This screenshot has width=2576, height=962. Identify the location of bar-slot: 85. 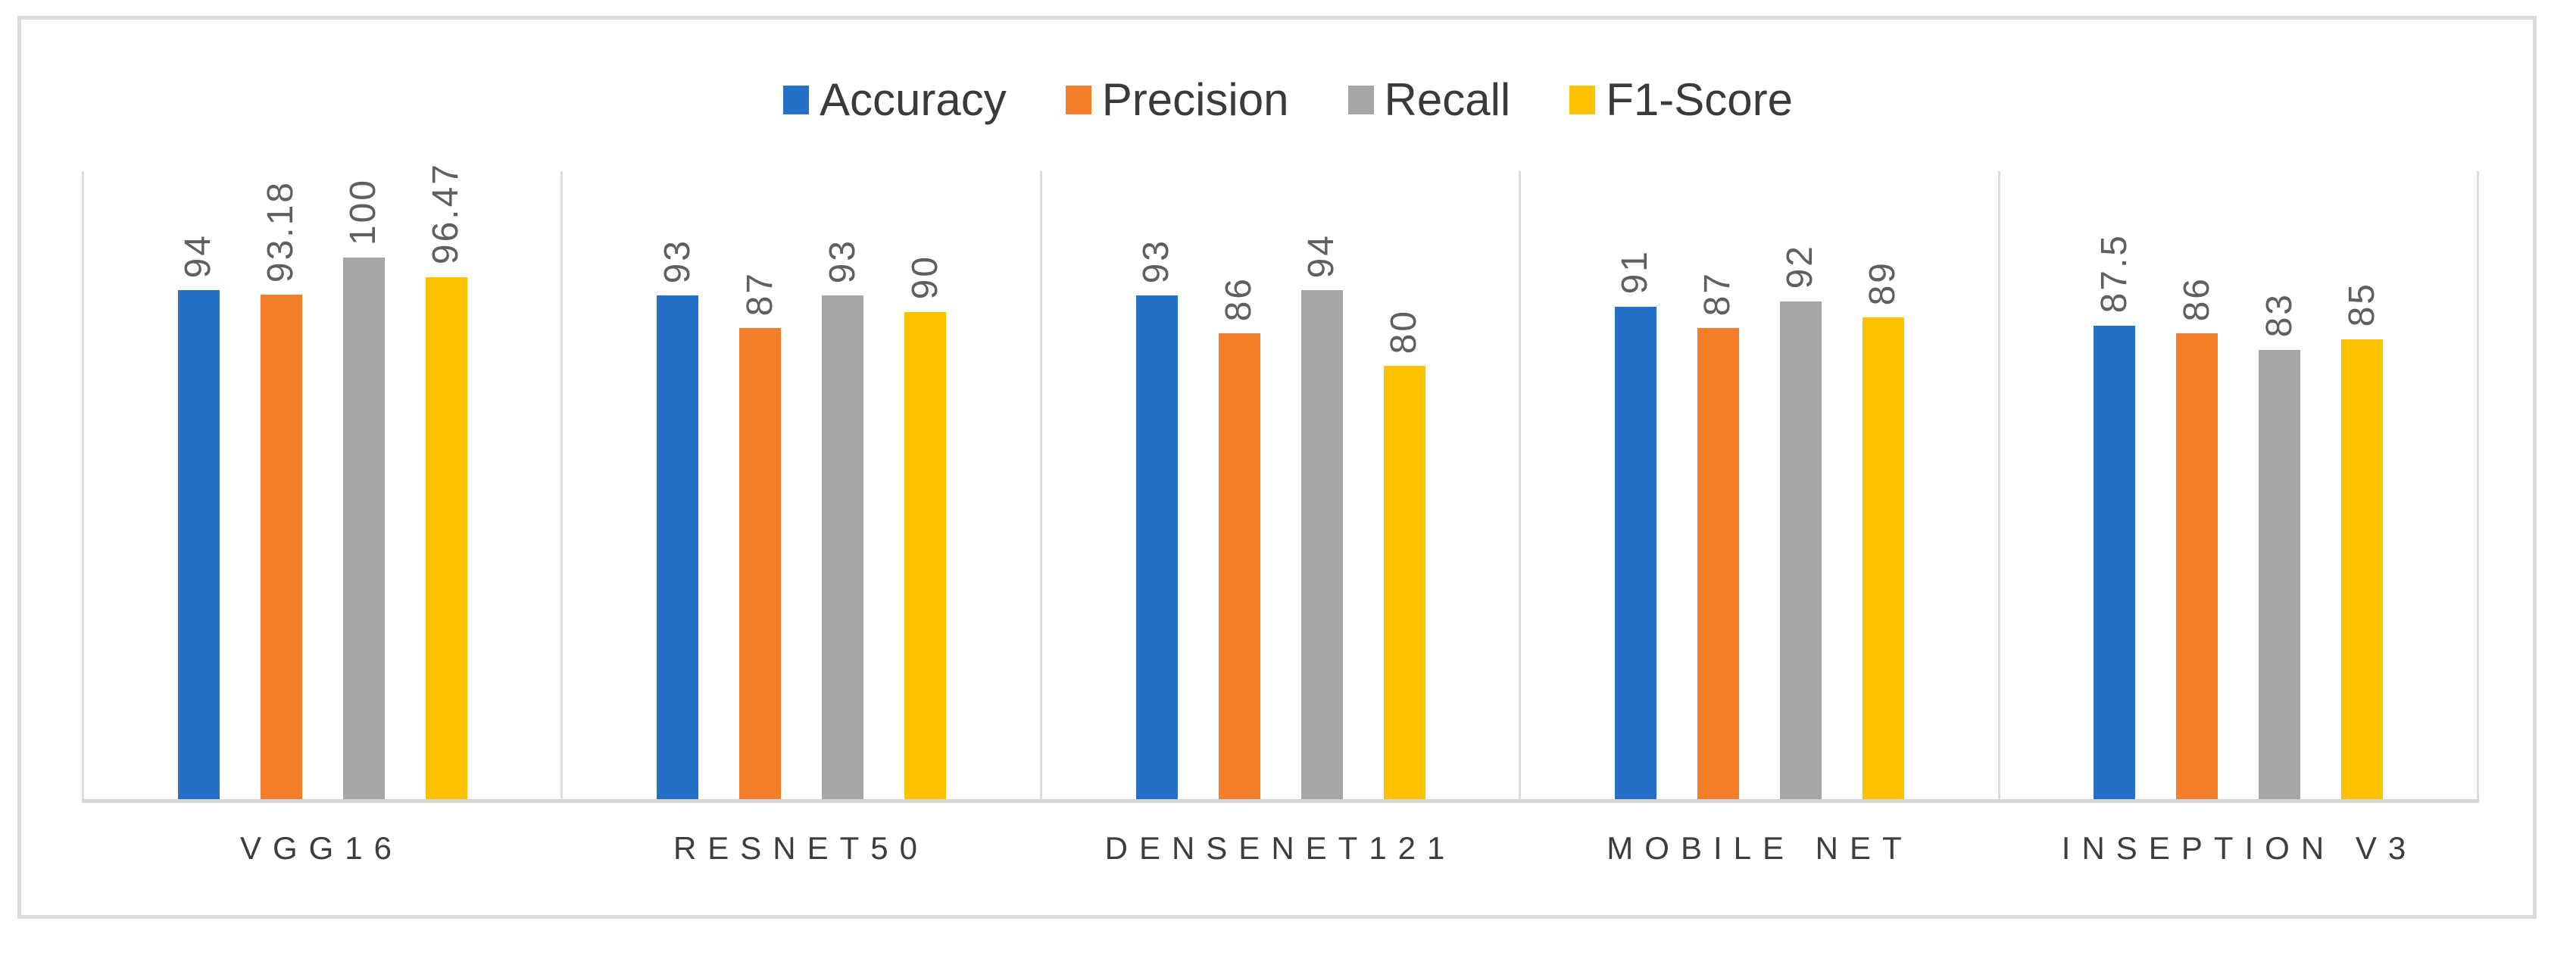
(2363, 485).